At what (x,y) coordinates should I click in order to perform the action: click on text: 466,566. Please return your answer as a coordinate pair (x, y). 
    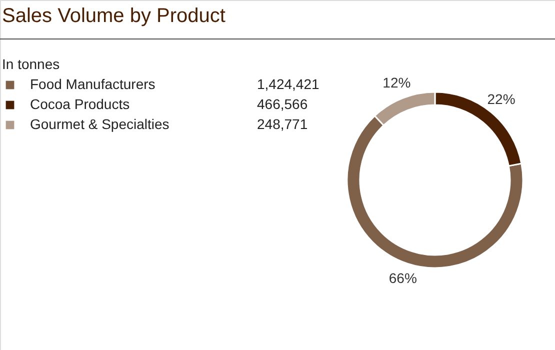
    Looking at the image, I should click on (282, 104).